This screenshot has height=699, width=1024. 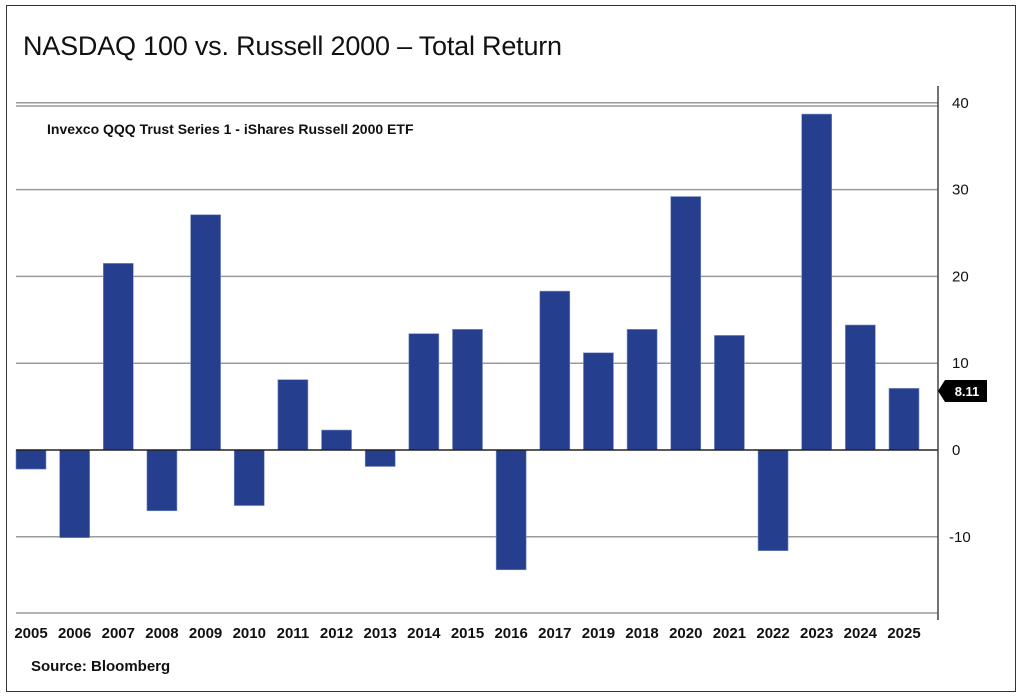 What do you see at coordinates (380, 633) in the screenshot?
I see `x-tick-label: 2013` at bounding box center [380, 633].